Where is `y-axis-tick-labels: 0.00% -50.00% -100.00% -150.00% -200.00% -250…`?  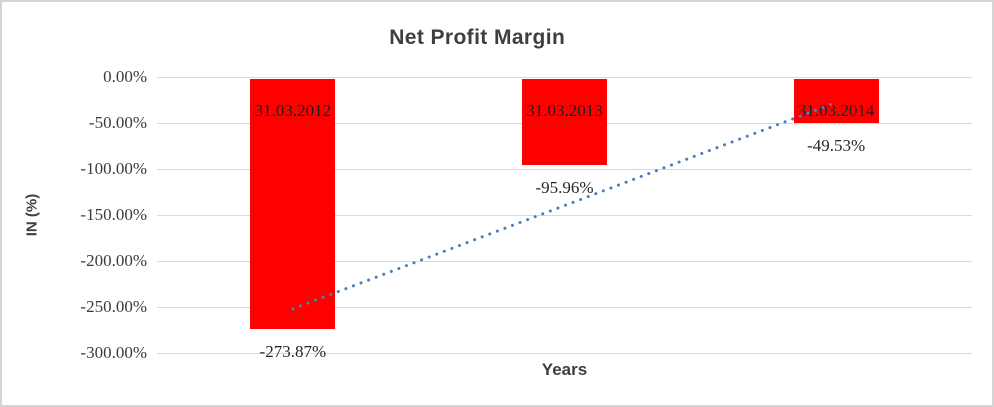 y-axis-tick-labels: 0.00% -50.00% -100.00% -150.00% -200.00% -250… is located at coordinates (74, 214).